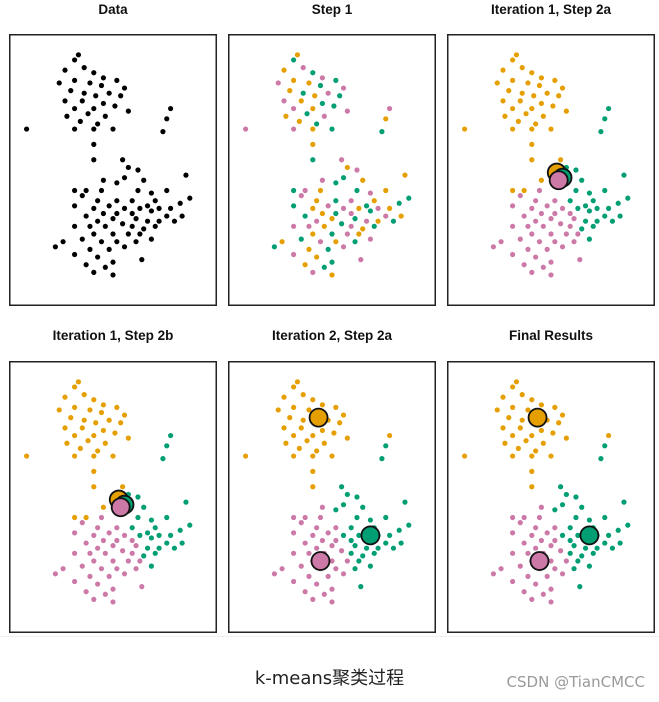 The height and width of the screenshot is (702, 659). I want to click on centroid-green, so click(370, 535).